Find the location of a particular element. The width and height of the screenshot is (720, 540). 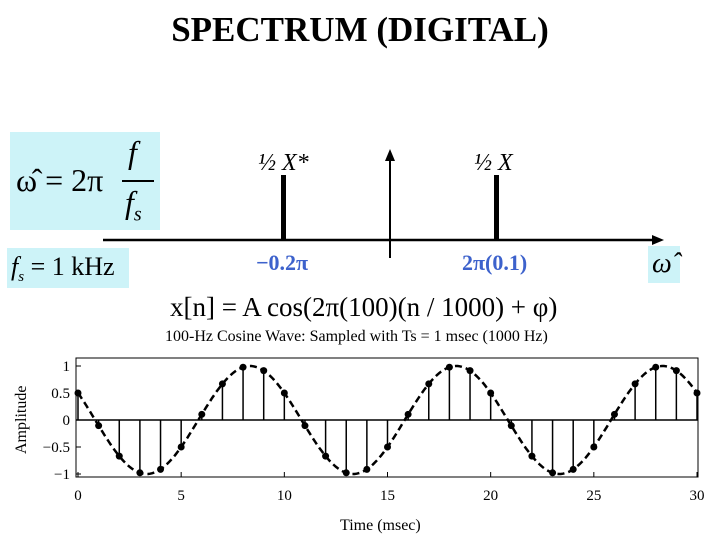

omega-axis-label-box: ω̂ is located at coordinates (664, 264).